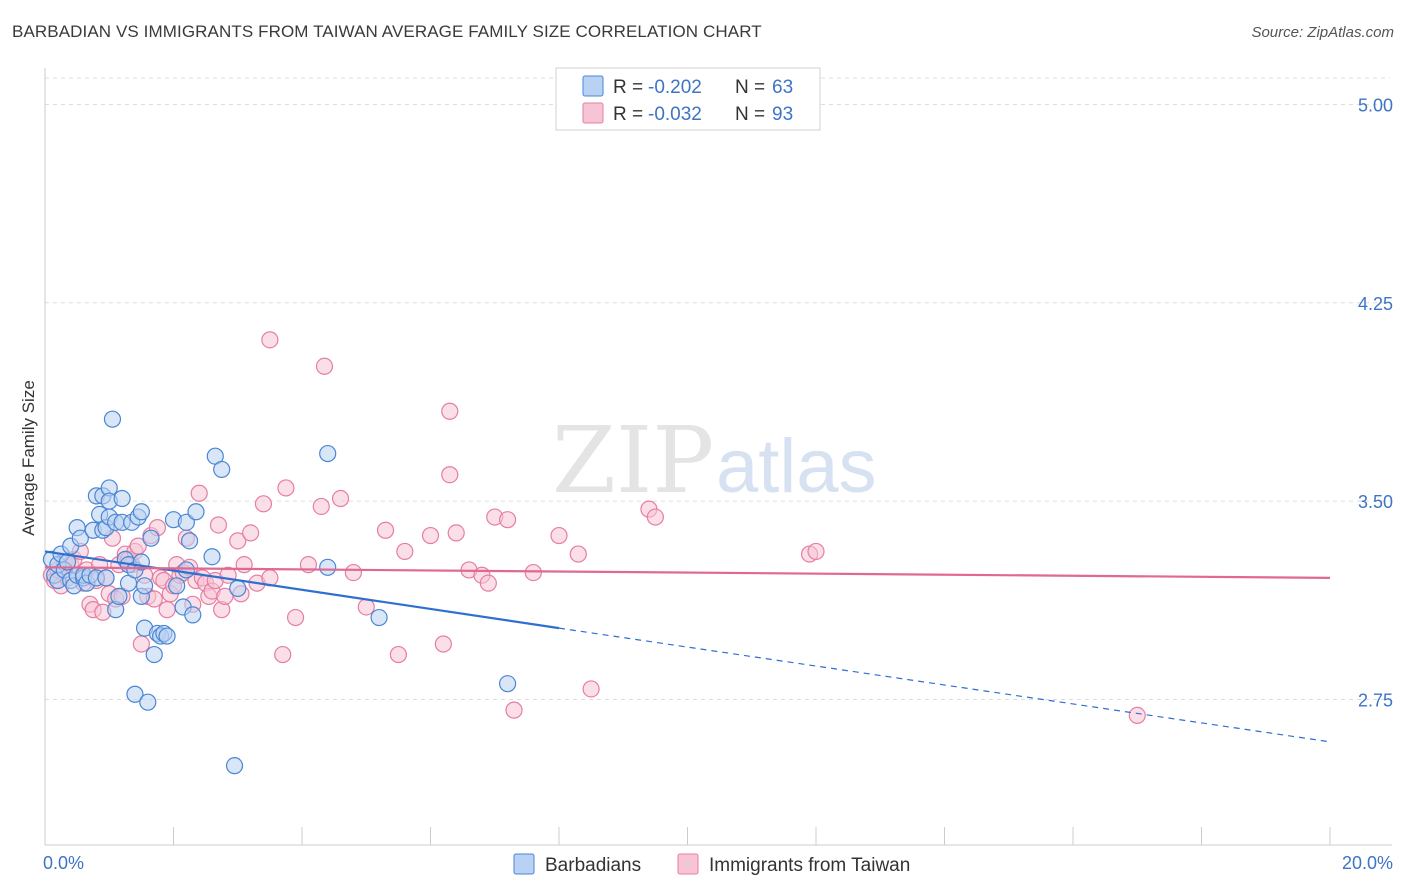  I want to click on barbadian-trend-line, so click(302, 590).